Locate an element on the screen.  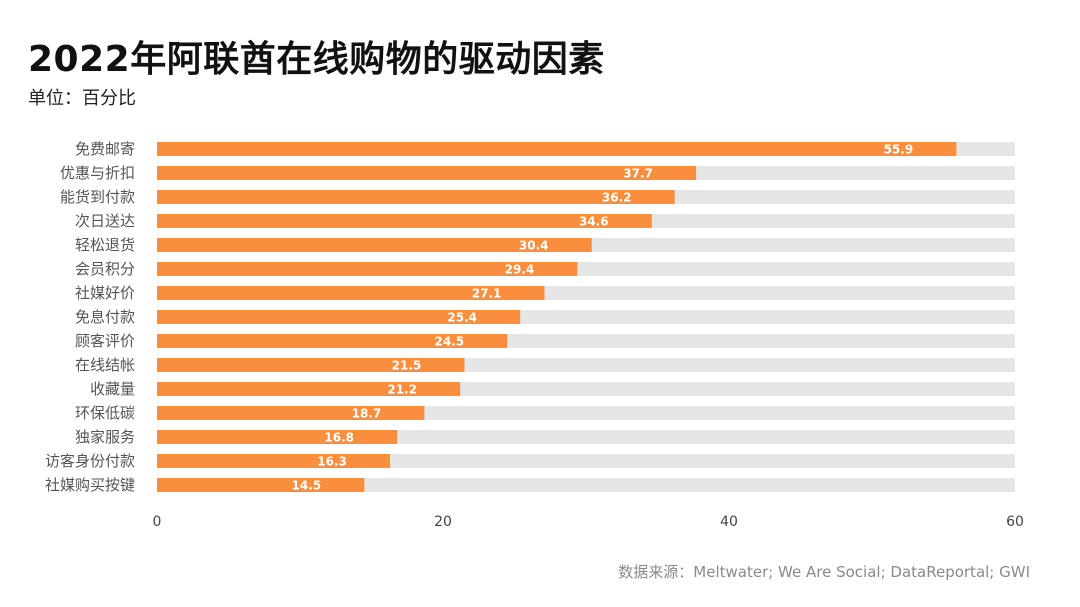
category-label: 轻松退货 is located at coordinates (105, 245).